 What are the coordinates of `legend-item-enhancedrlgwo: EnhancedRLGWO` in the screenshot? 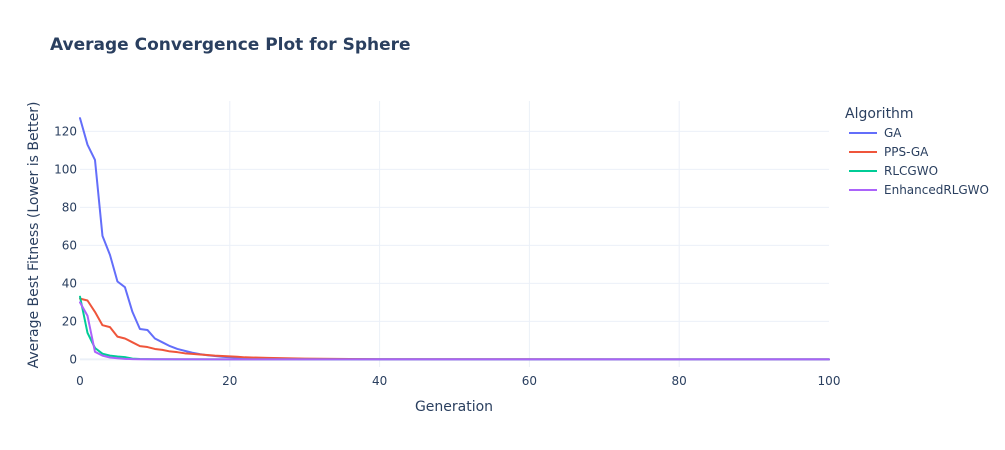 It's located at (919, 190).